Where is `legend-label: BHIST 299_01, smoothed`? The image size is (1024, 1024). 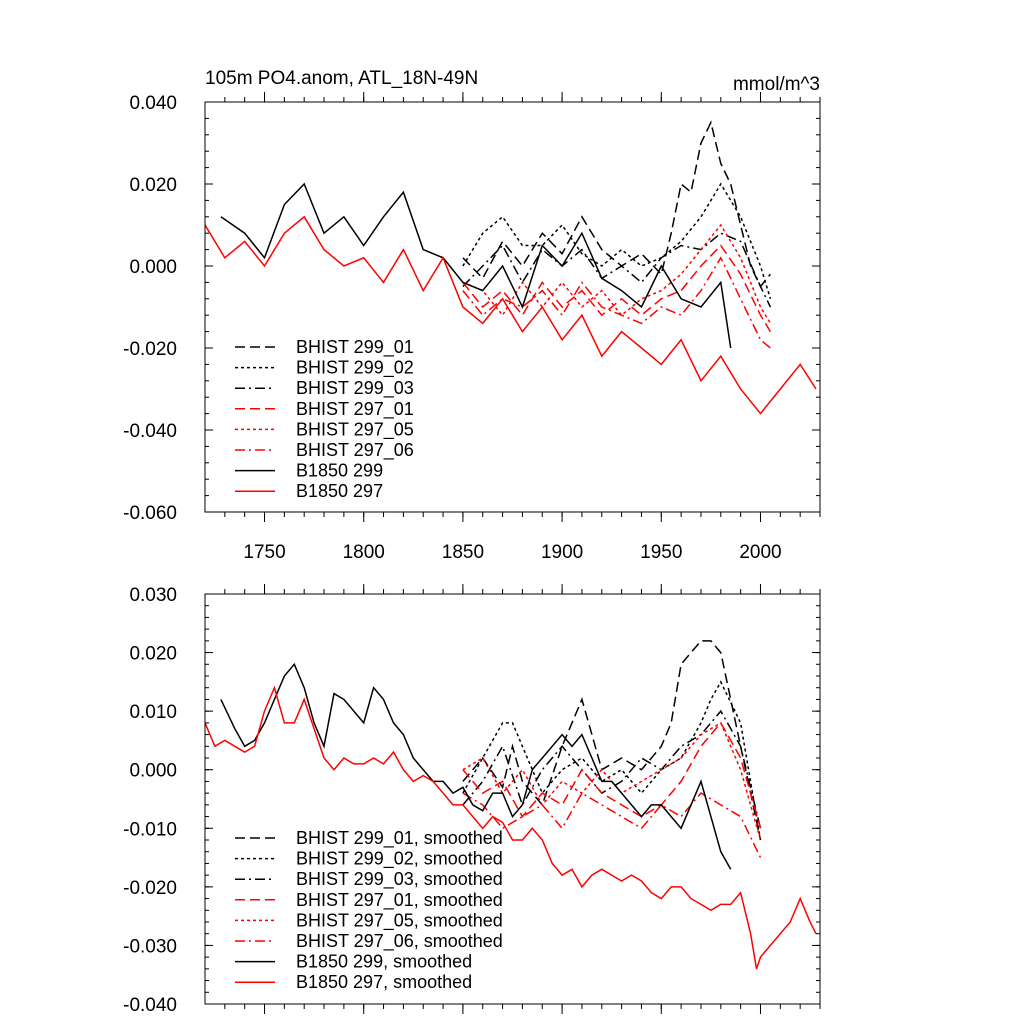
legend-label: BHIST 299_01, smoothed is located at coordinates (399, 838).